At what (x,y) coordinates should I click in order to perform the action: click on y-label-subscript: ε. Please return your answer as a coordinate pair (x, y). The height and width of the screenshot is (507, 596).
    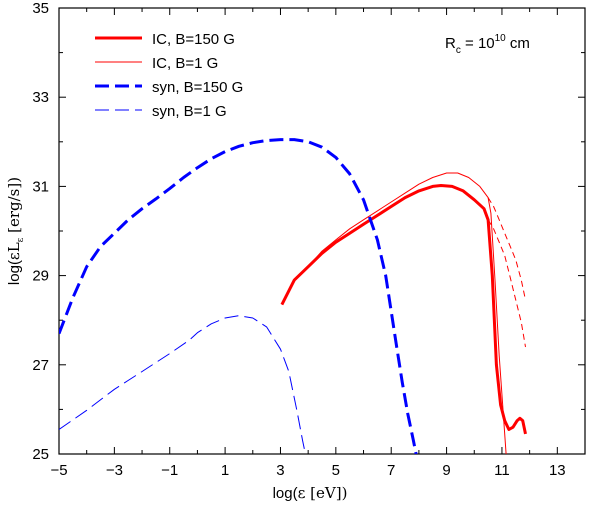
    Looking at the image, I should click on (21, 239).